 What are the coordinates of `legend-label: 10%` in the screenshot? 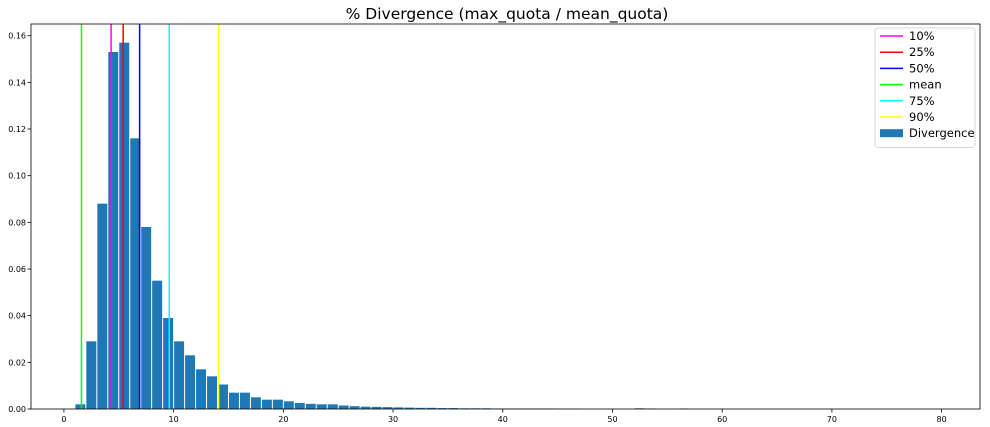 It's located at (922, 36).